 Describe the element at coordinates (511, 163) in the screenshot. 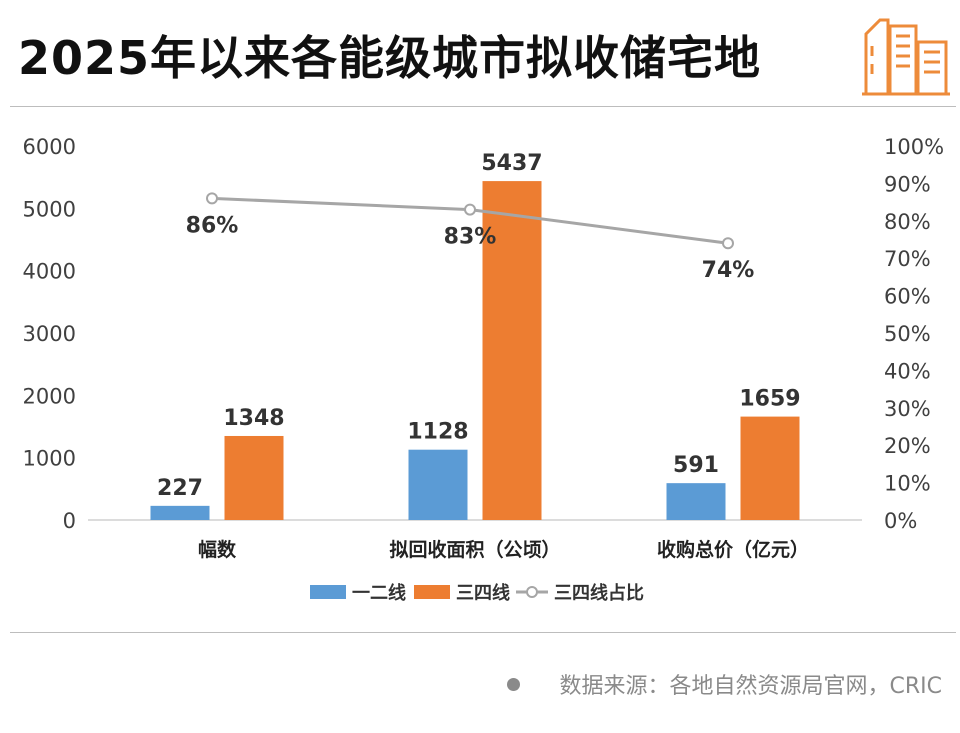

I see `bar-data-label: 5437` at that location.